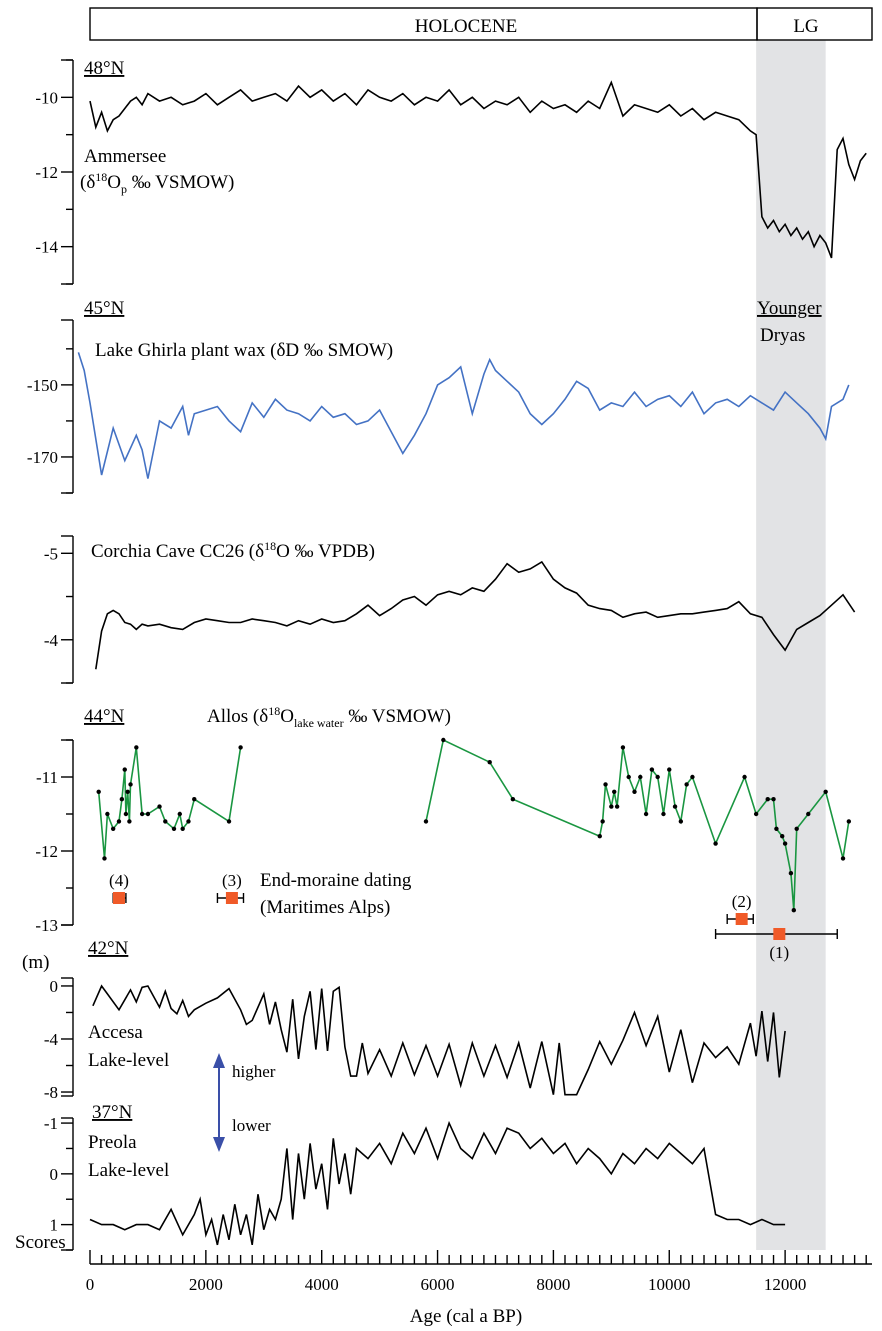 The image size is (882, 1331). What do you see at coordinates (42, 457) in the screenshot?
I see `ghirla-tick-label: -170` at bounding box center [42, 457].